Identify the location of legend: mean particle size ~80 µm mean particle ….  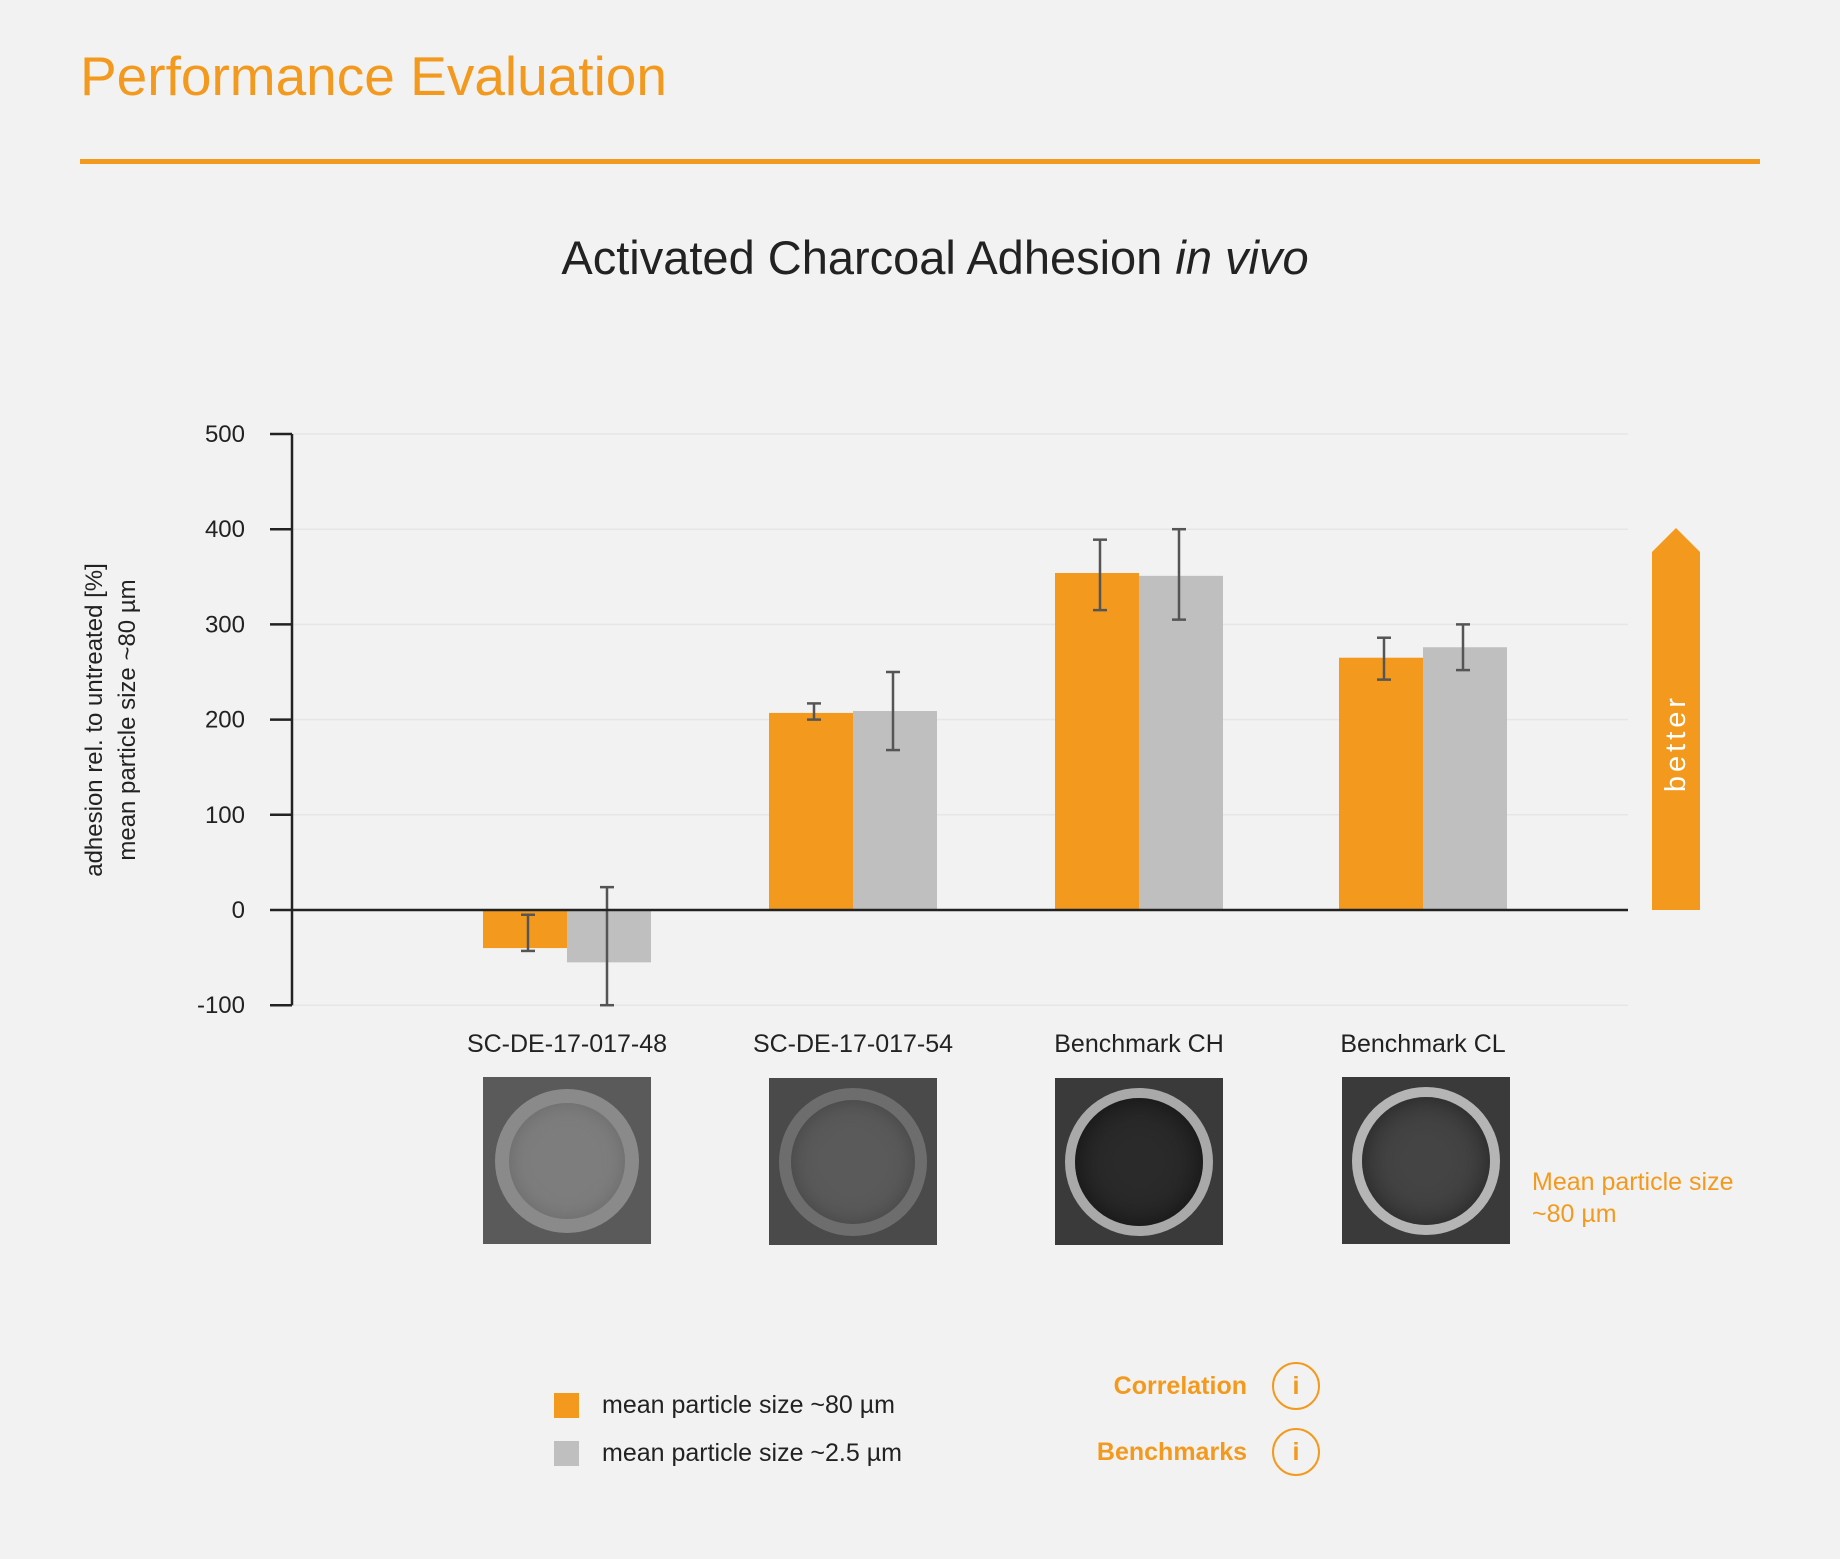
(728, 1429).